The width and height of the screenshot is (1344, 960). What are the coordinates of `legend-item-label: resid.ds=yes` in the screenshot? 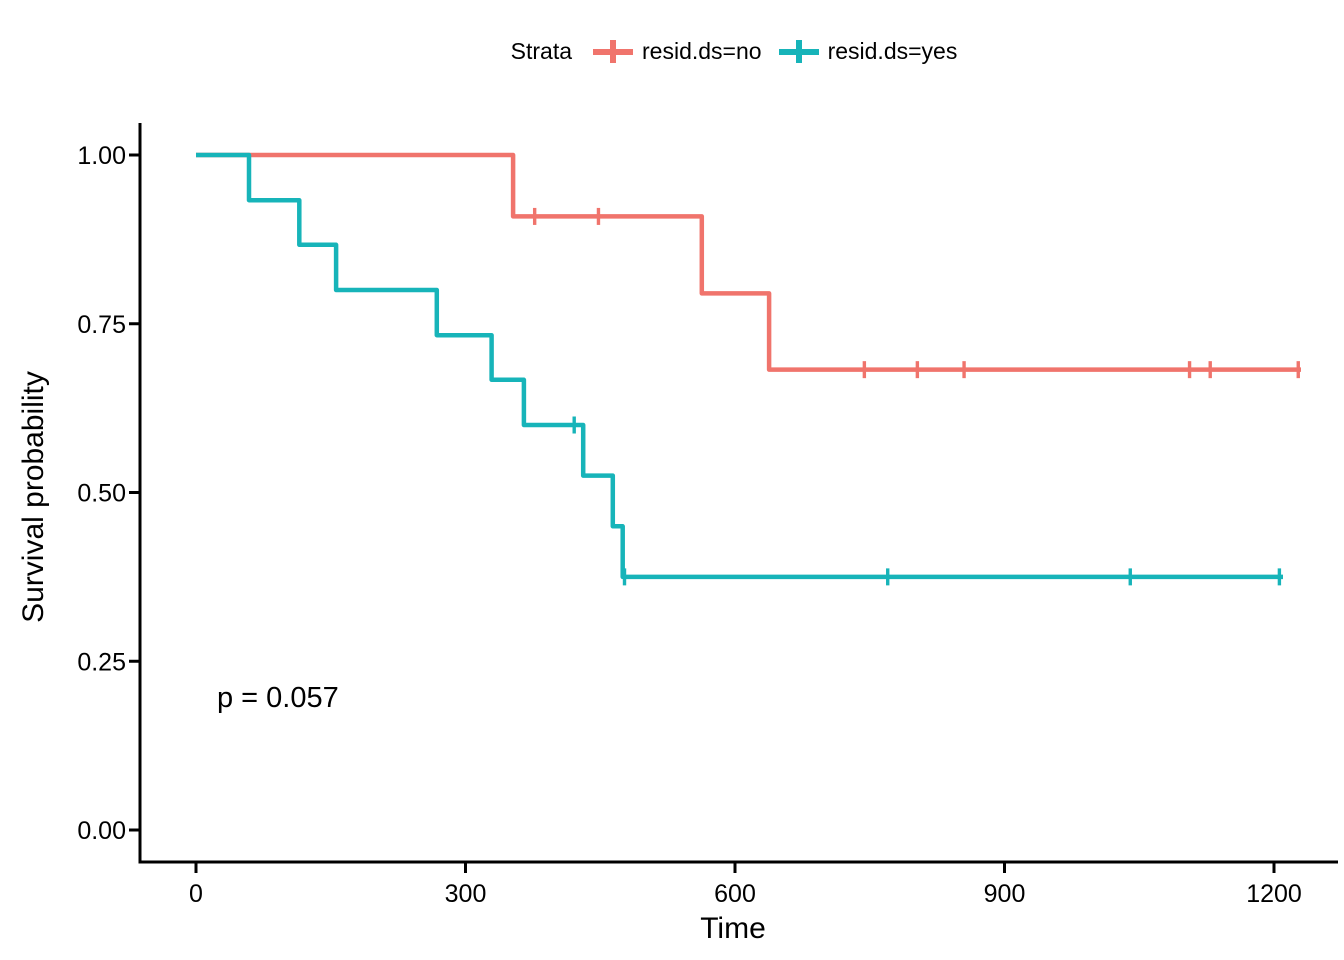 It's located at (892, 51).